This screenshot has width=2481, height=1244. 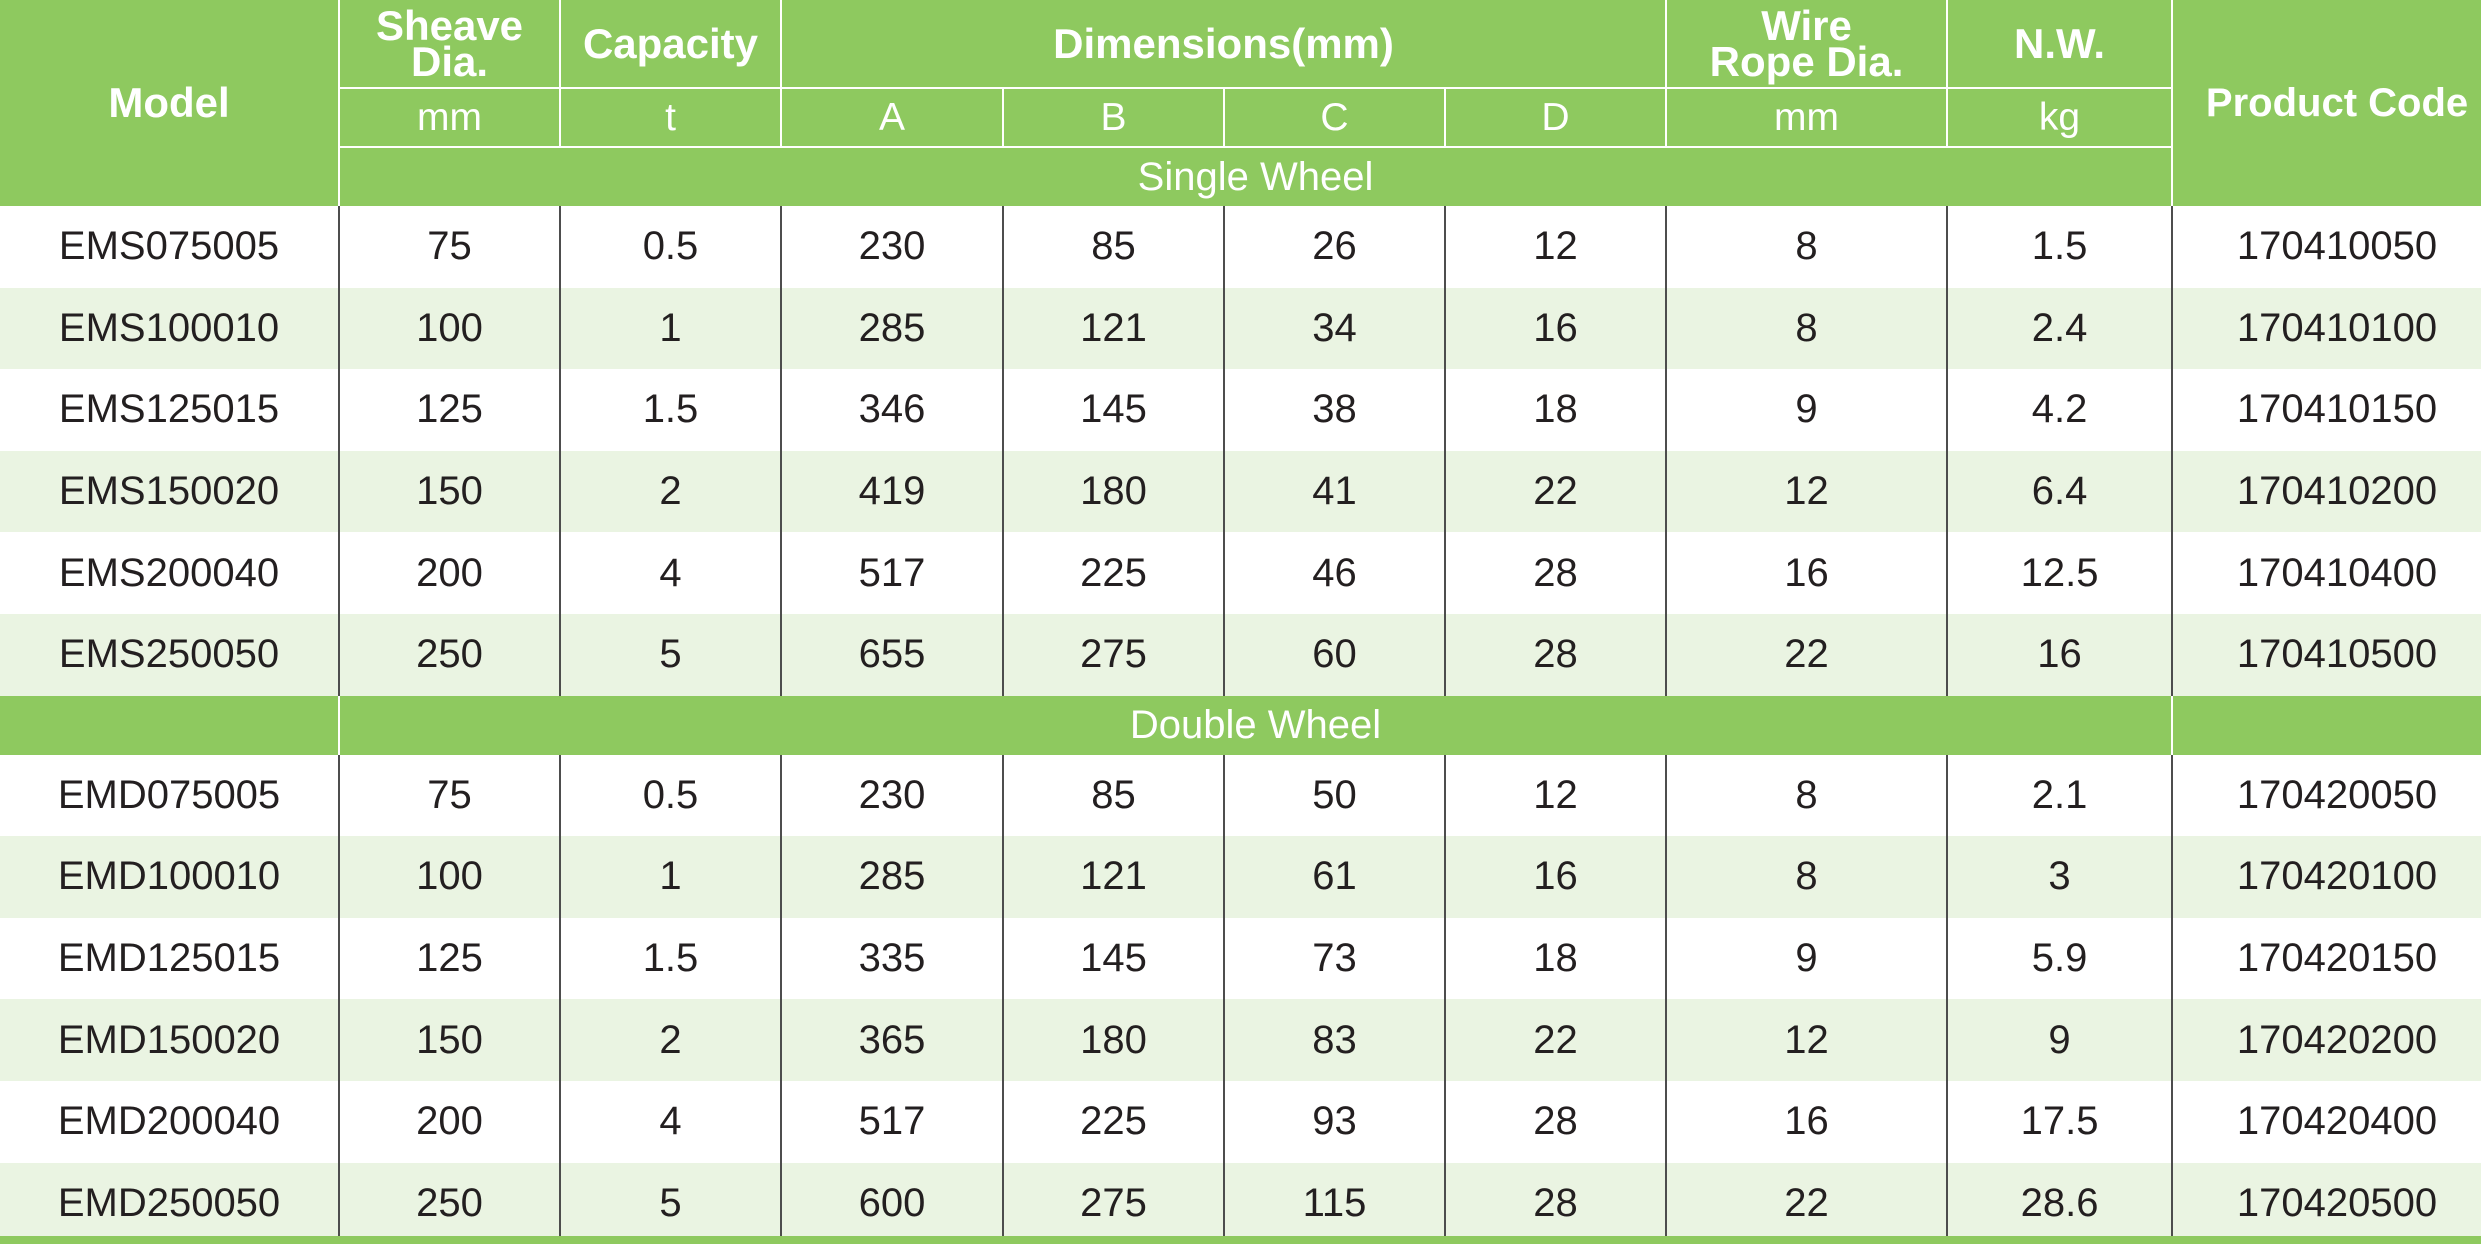 What do you see at coordinates (2326, 328) in the screenshot?
I see `cell-product-code: 170410100` at bounding box center [2326, 328].